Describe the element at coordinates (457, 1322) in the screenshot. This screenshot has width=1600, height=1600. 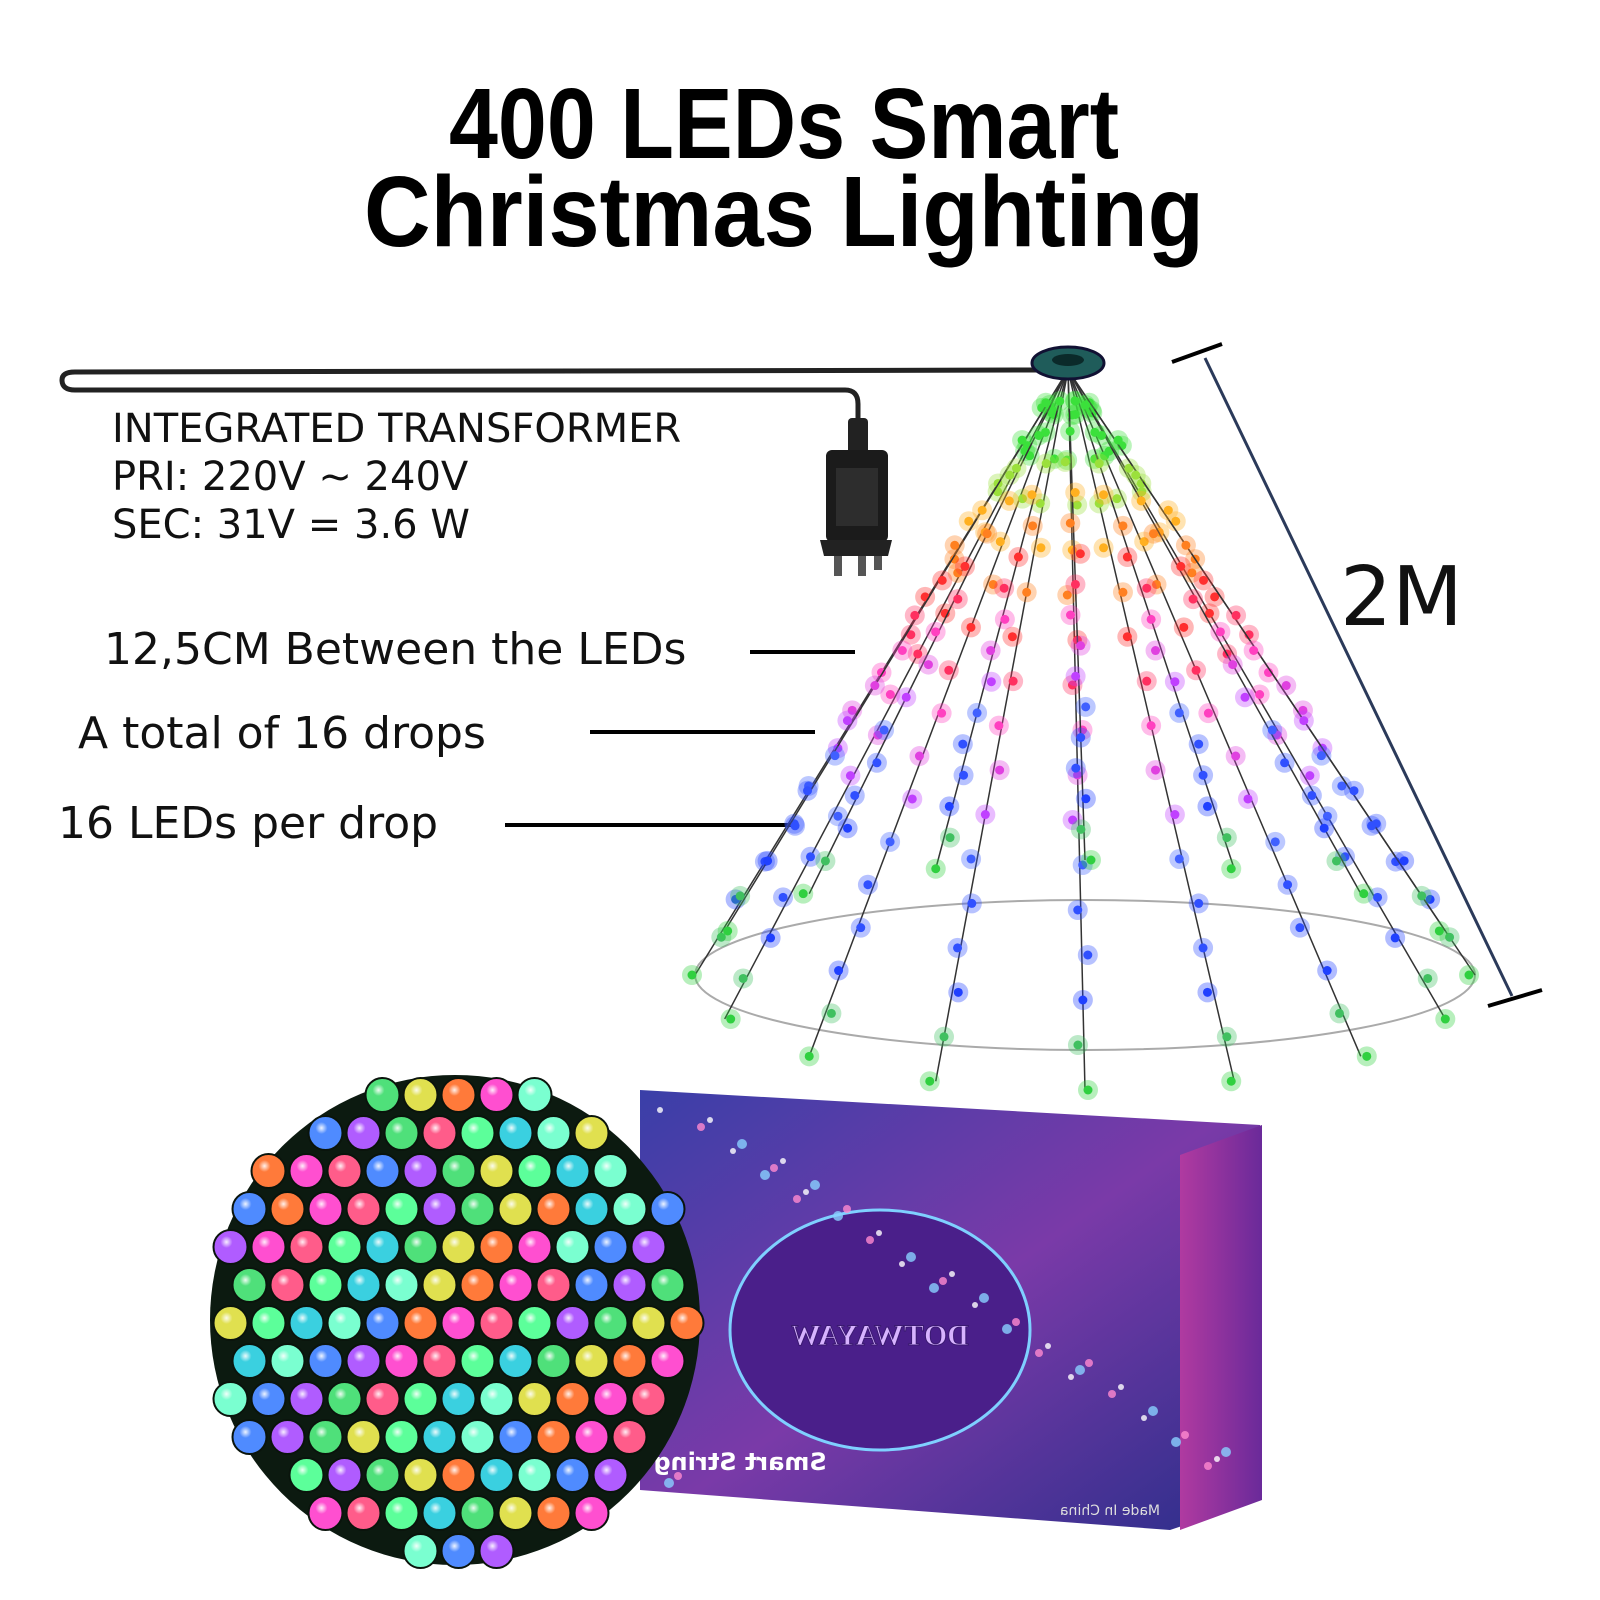
I see `led-ball` at that location.